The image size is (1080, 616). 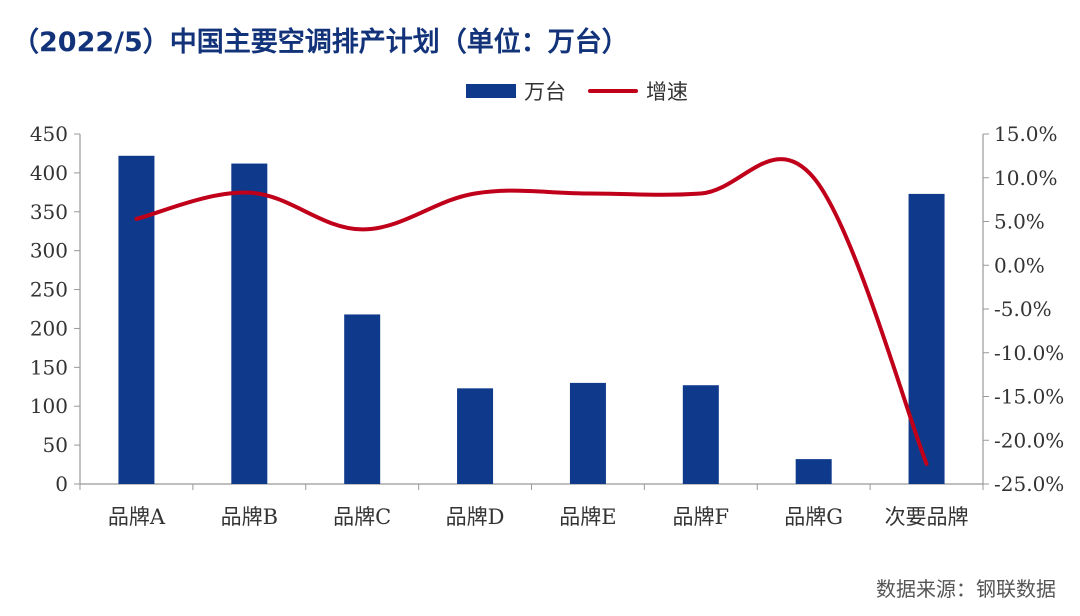 What do you see at coordinates (1029, 353) in the screenshot?
I see `right-tick-label: -10.0%` at bounding box center [1029, 353].